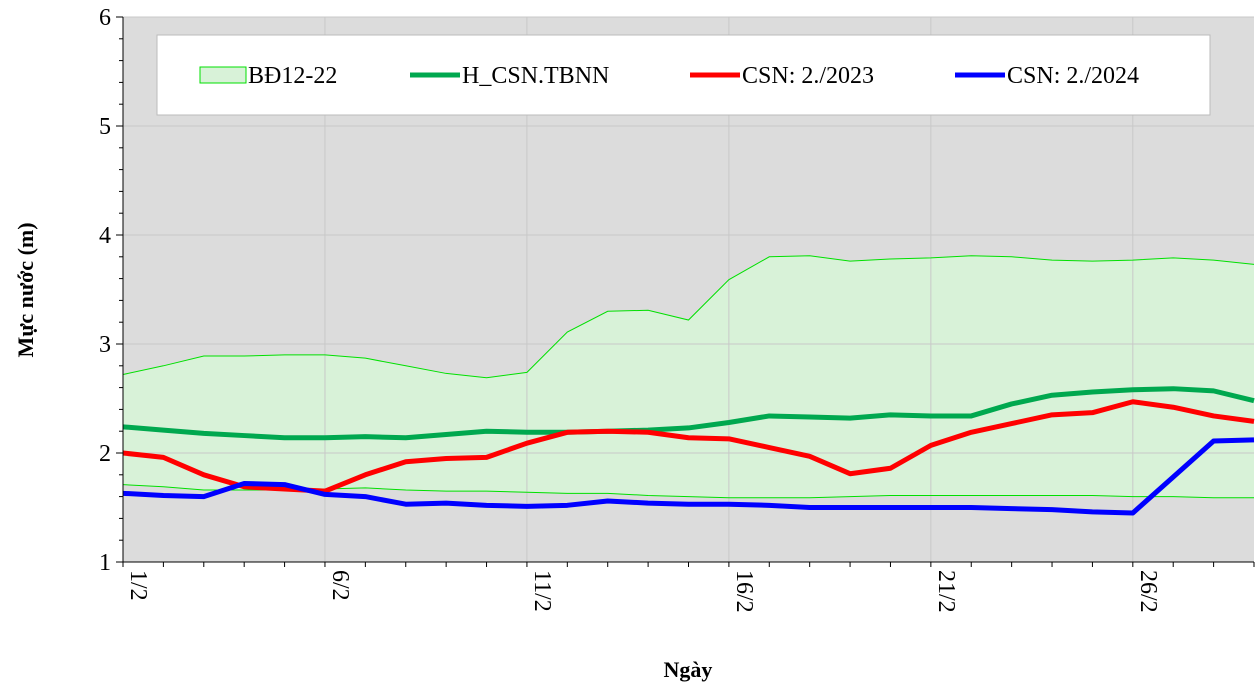 The height and width of the screenshot is (696, 1259). I want to click on y-tick-label: 5, so click(105, 127).